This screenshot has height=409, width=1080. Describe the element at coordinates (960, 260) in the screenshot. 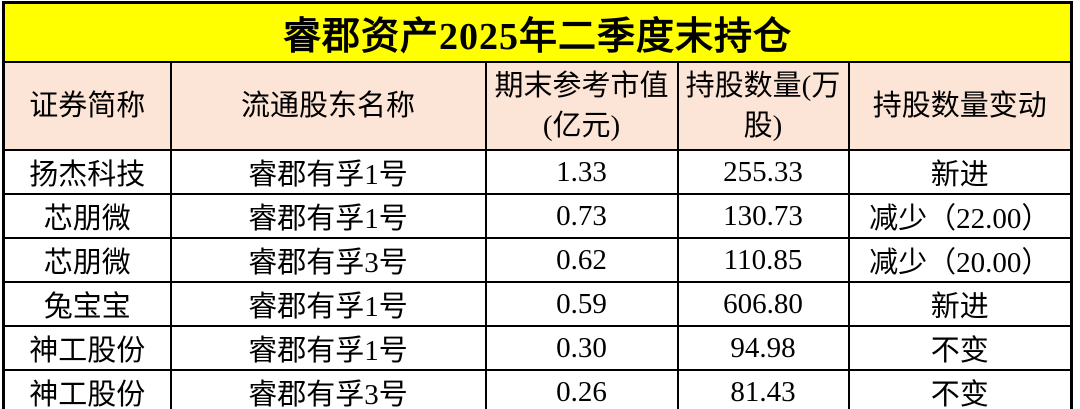

I see `cell-share-change: 减少（20.00）` at that location.